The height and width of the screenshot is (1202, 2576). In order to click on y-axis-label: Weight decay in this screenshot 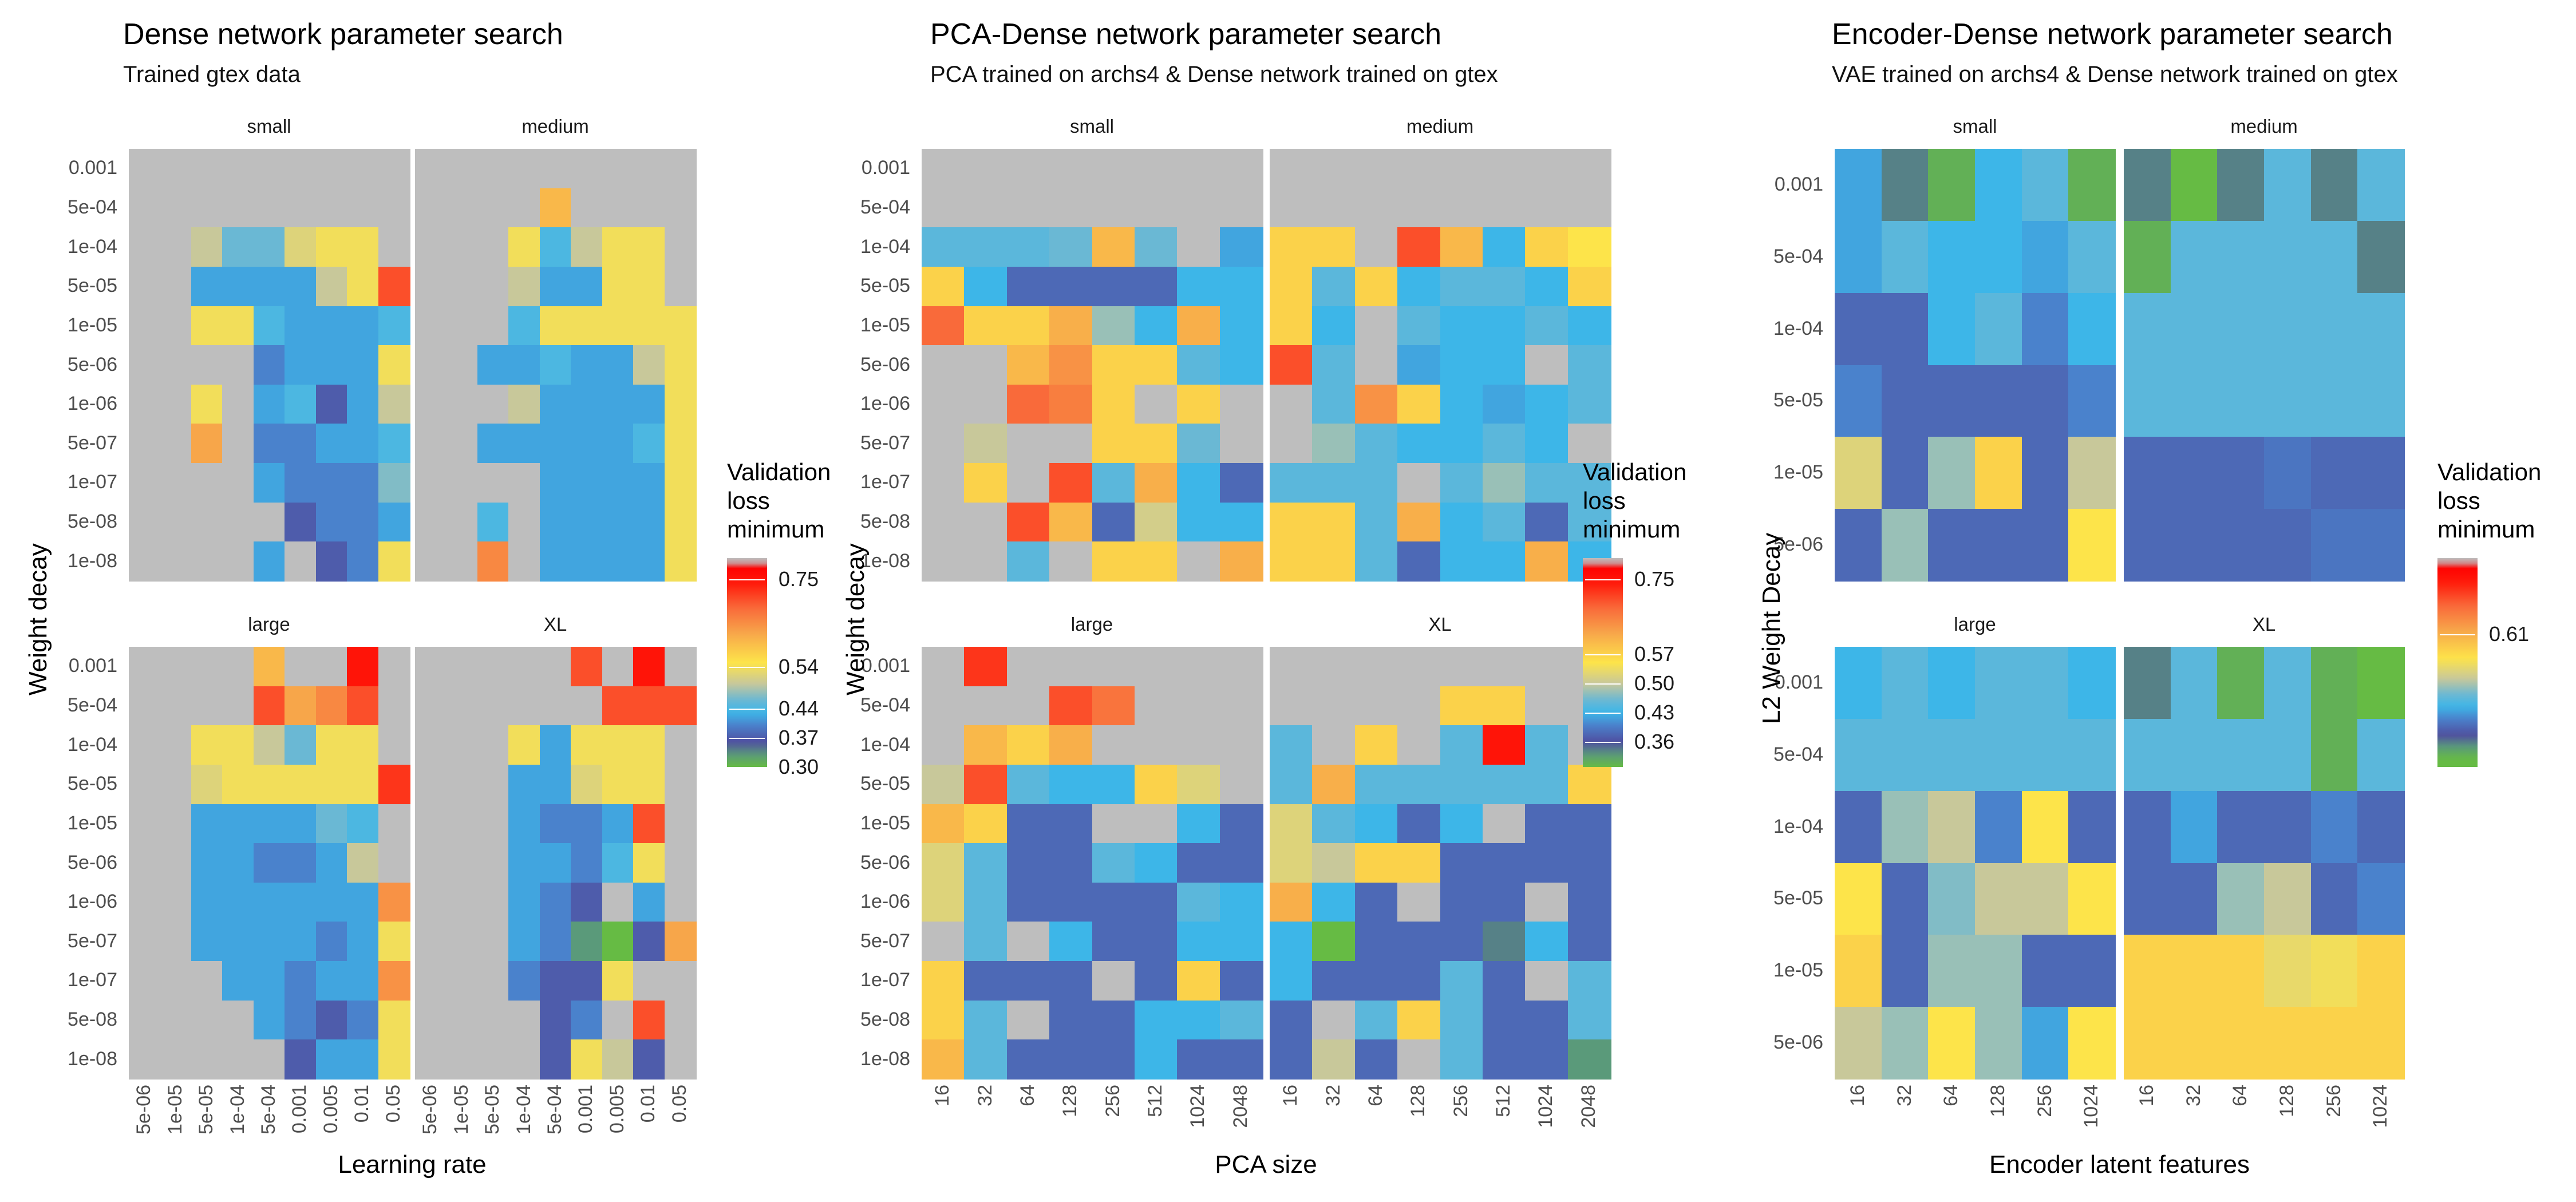, I will do `click(38, 619)`.